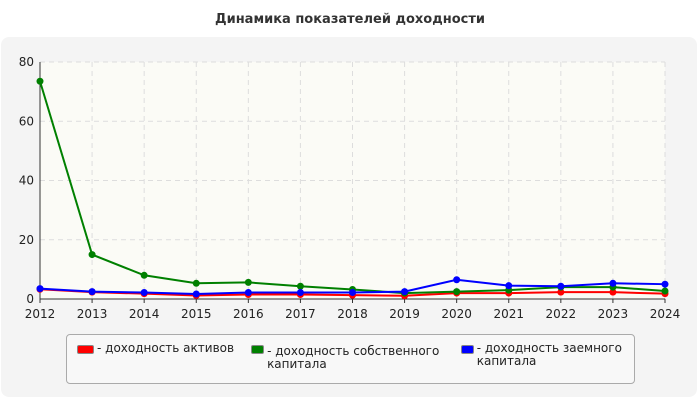 The height and width of the screenshot is (400, 700). Describe the element at coordinates (561, 314) in the screenshot. I see `x-tick-label: 2022` at that location.